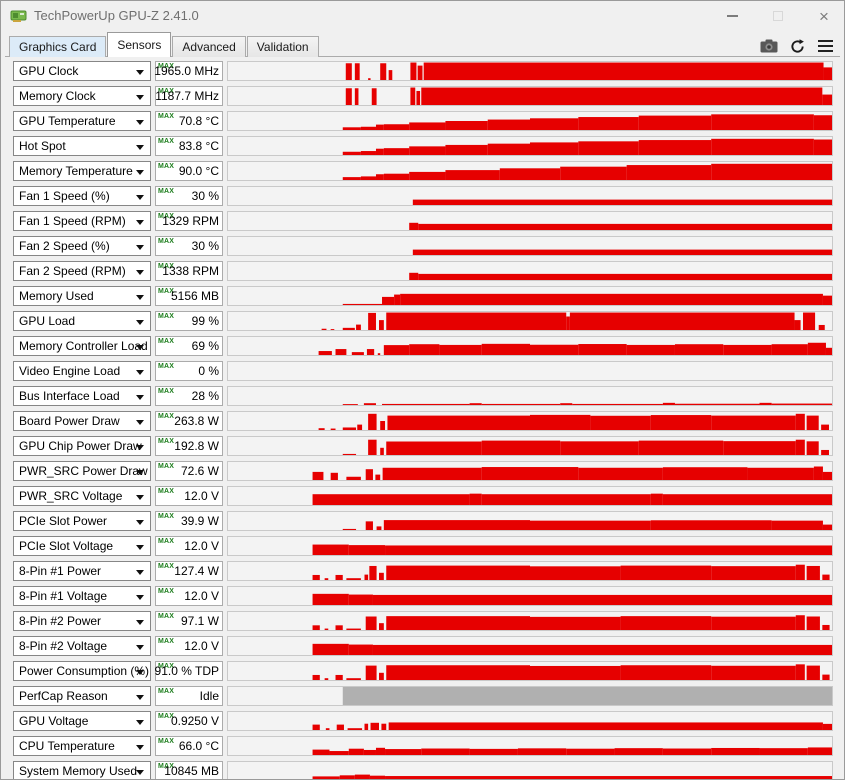  I want to click on sensor-select: GPU Voltage, so click(82, 721).